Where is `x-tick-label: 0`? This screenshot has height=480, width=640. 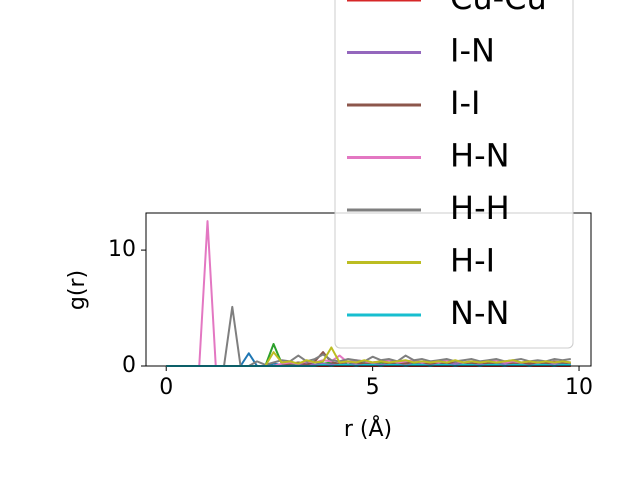
x-tick-label: 0 is located at coordinates (166, 387).